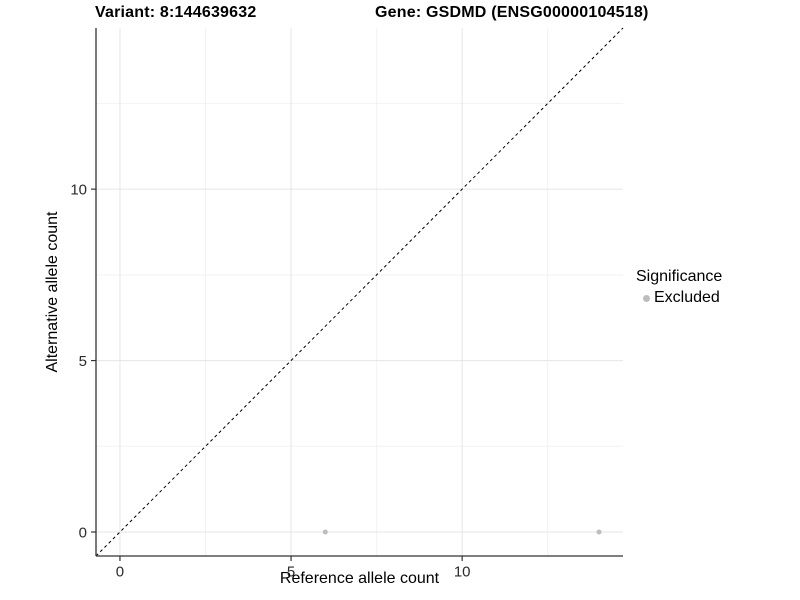 This screenshot has width=800, height=600. I want to click on x-tick-label: 0, so click(120, 571).